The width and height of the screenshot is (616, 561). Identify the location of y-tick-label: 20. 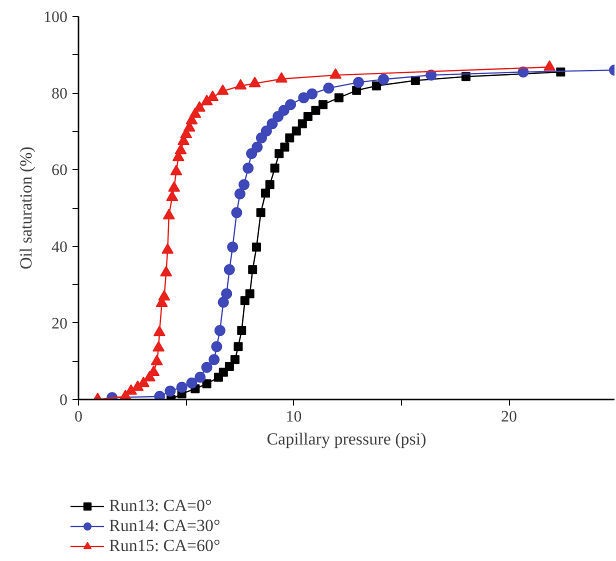
(60, 323).